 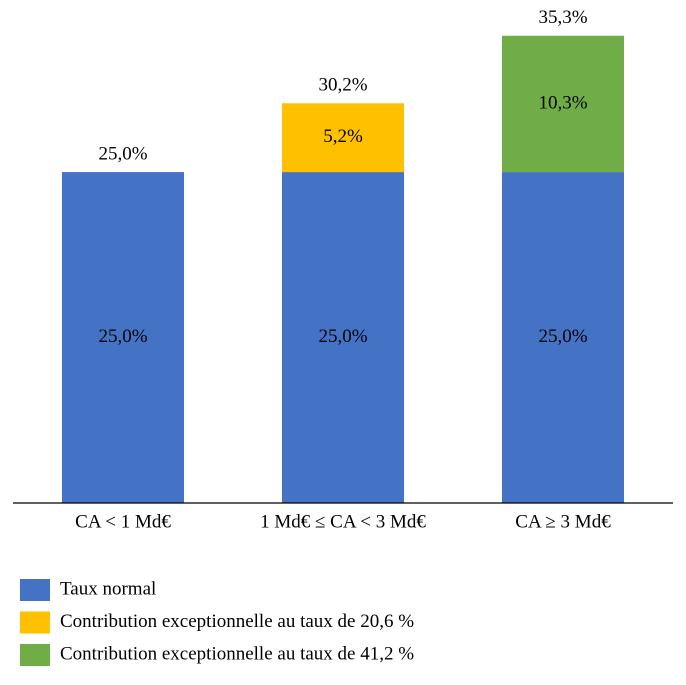 What do you see at coordinates (123, 521) in the screenshot?
I see `x-tick-label: CA < 1 Md€` at bounding box center [123, 521].